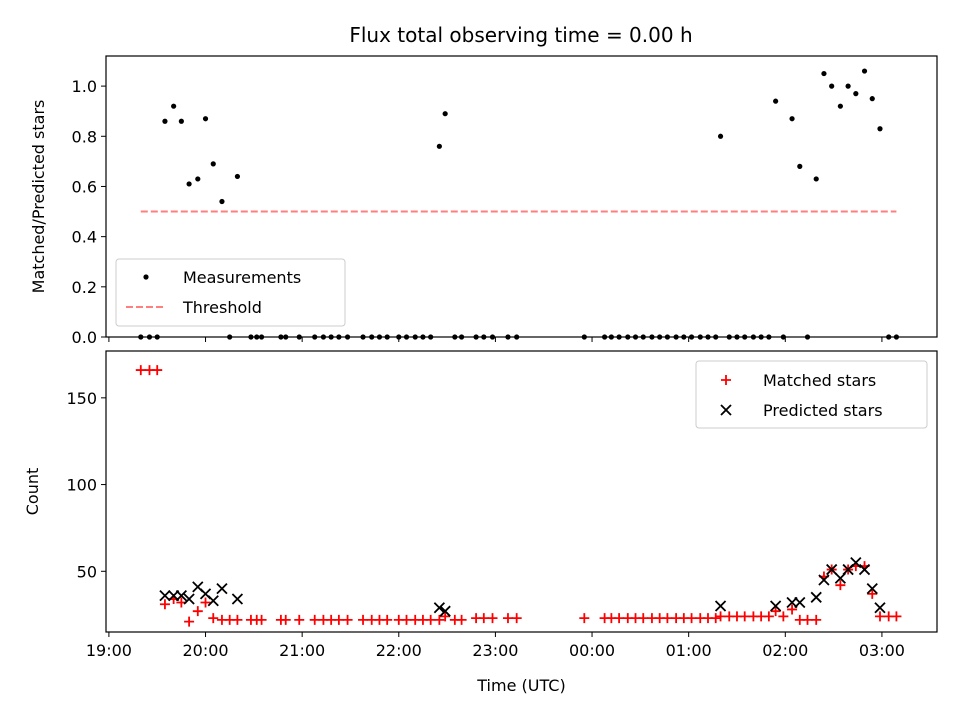 The image size is (960, 720). I want to click on legend-measurements-label: Measurements, so click(242, 277).